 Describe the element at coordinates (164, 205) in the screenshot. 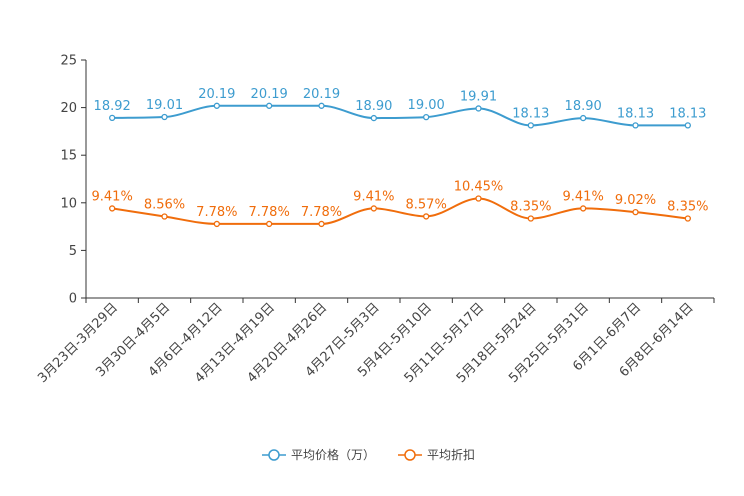

I see `data-label: 8.56%` at that location.